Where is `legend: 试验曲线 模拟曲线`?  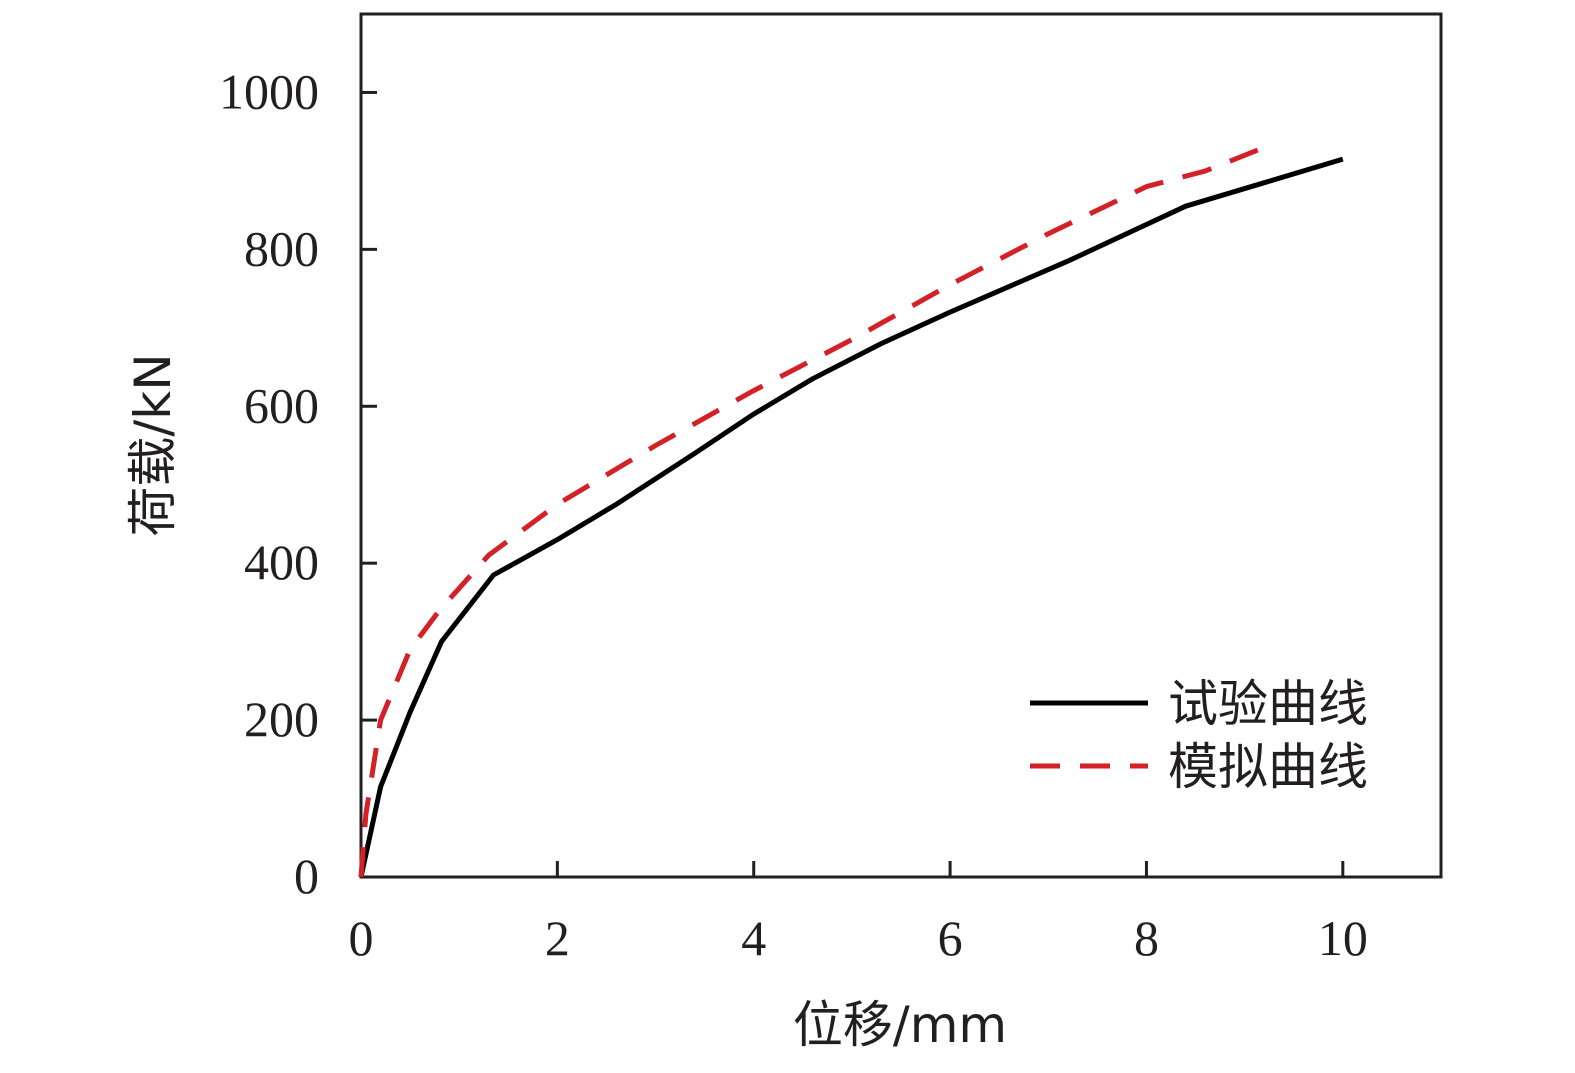
legend: 试验曲线 模拟曲线 is located at coordinates (1199, 735).